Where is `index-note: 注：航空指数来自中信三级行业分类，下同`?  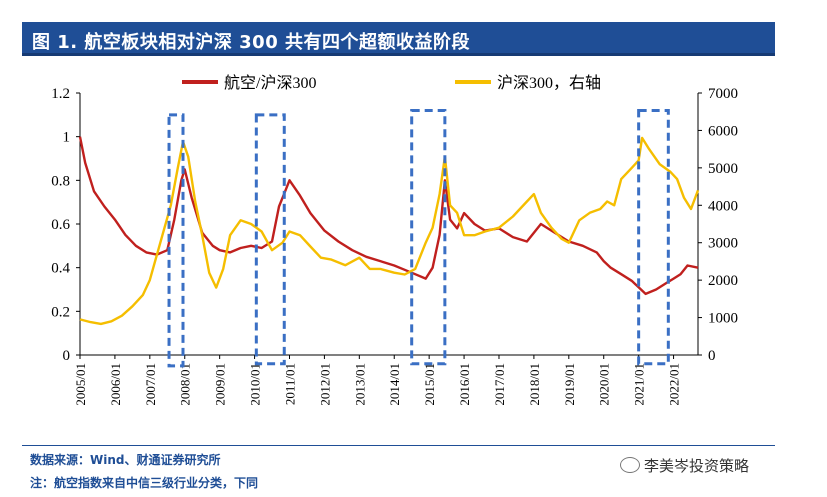 index-note: 注：航空指数来自中信三级行业分类，下同 is located at coordinates (144, 483).